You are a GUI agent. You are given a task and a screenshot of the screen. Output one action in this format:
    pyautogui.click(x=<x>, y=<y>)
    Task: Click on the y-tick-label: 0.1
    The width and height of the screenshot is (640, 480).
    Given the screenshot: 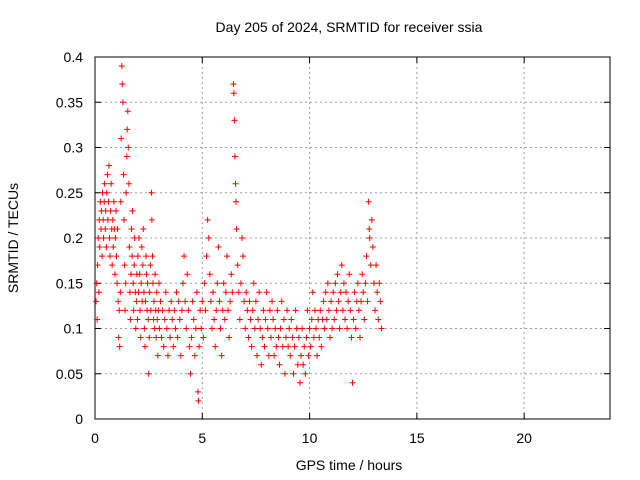 What is the action you would take?
    pyautogui.click(x=74, y=329)
    